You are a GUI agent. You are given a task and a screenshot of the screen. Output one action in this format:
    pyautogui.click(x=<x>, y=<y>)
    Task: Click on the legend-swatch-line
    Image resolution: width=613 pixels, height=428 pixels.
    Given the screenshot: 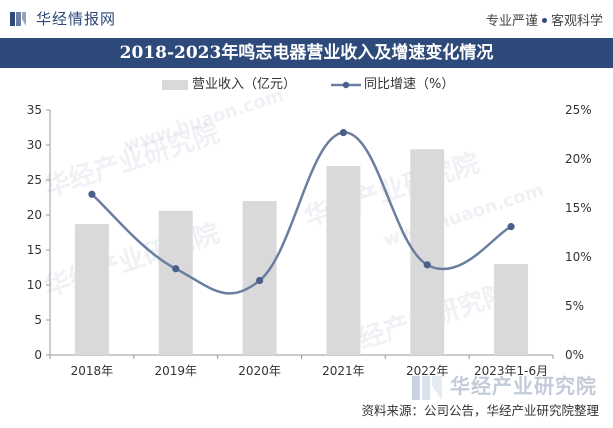 What is the action you would take?
    pyautogui.click(x=346, y=85)
    